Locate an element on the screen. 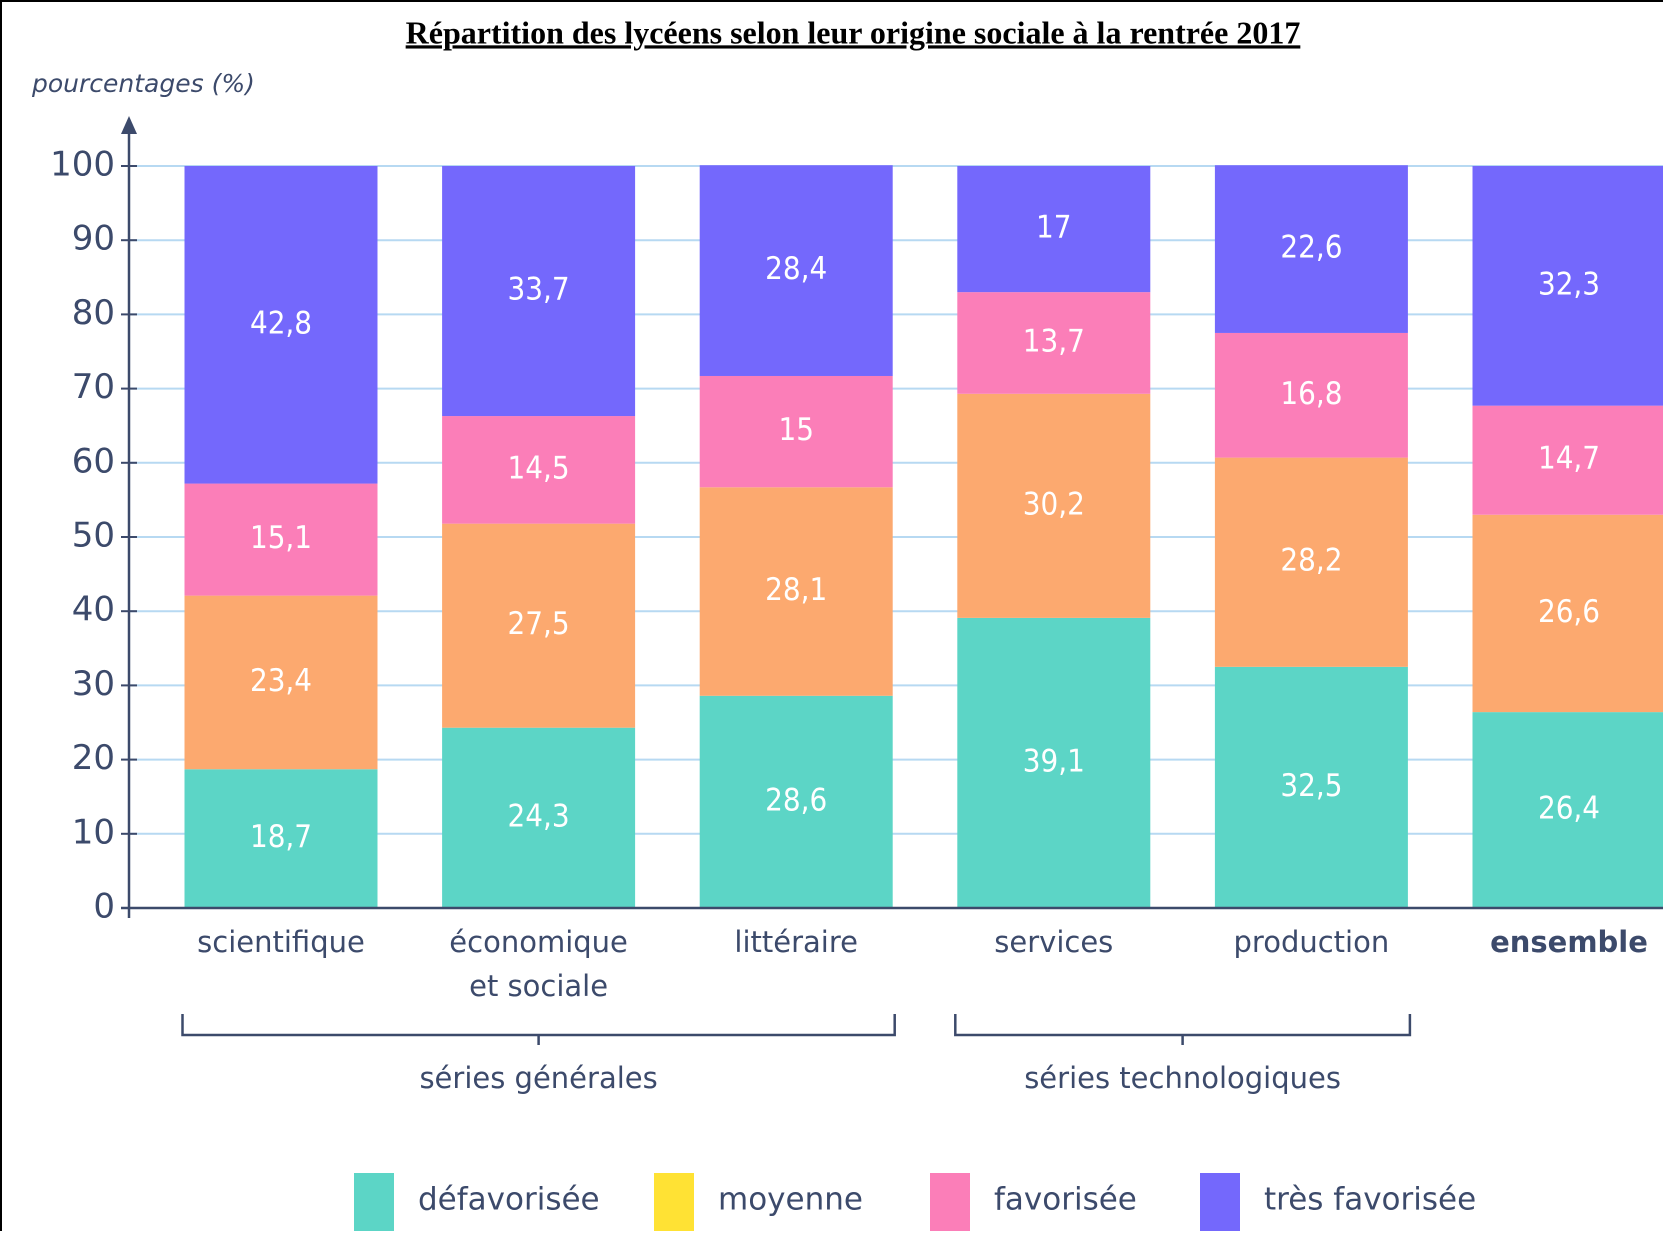 This screenshot has height=1233, width=1663. group-label: séries technologiques is located at coordinates (1182, 1078).